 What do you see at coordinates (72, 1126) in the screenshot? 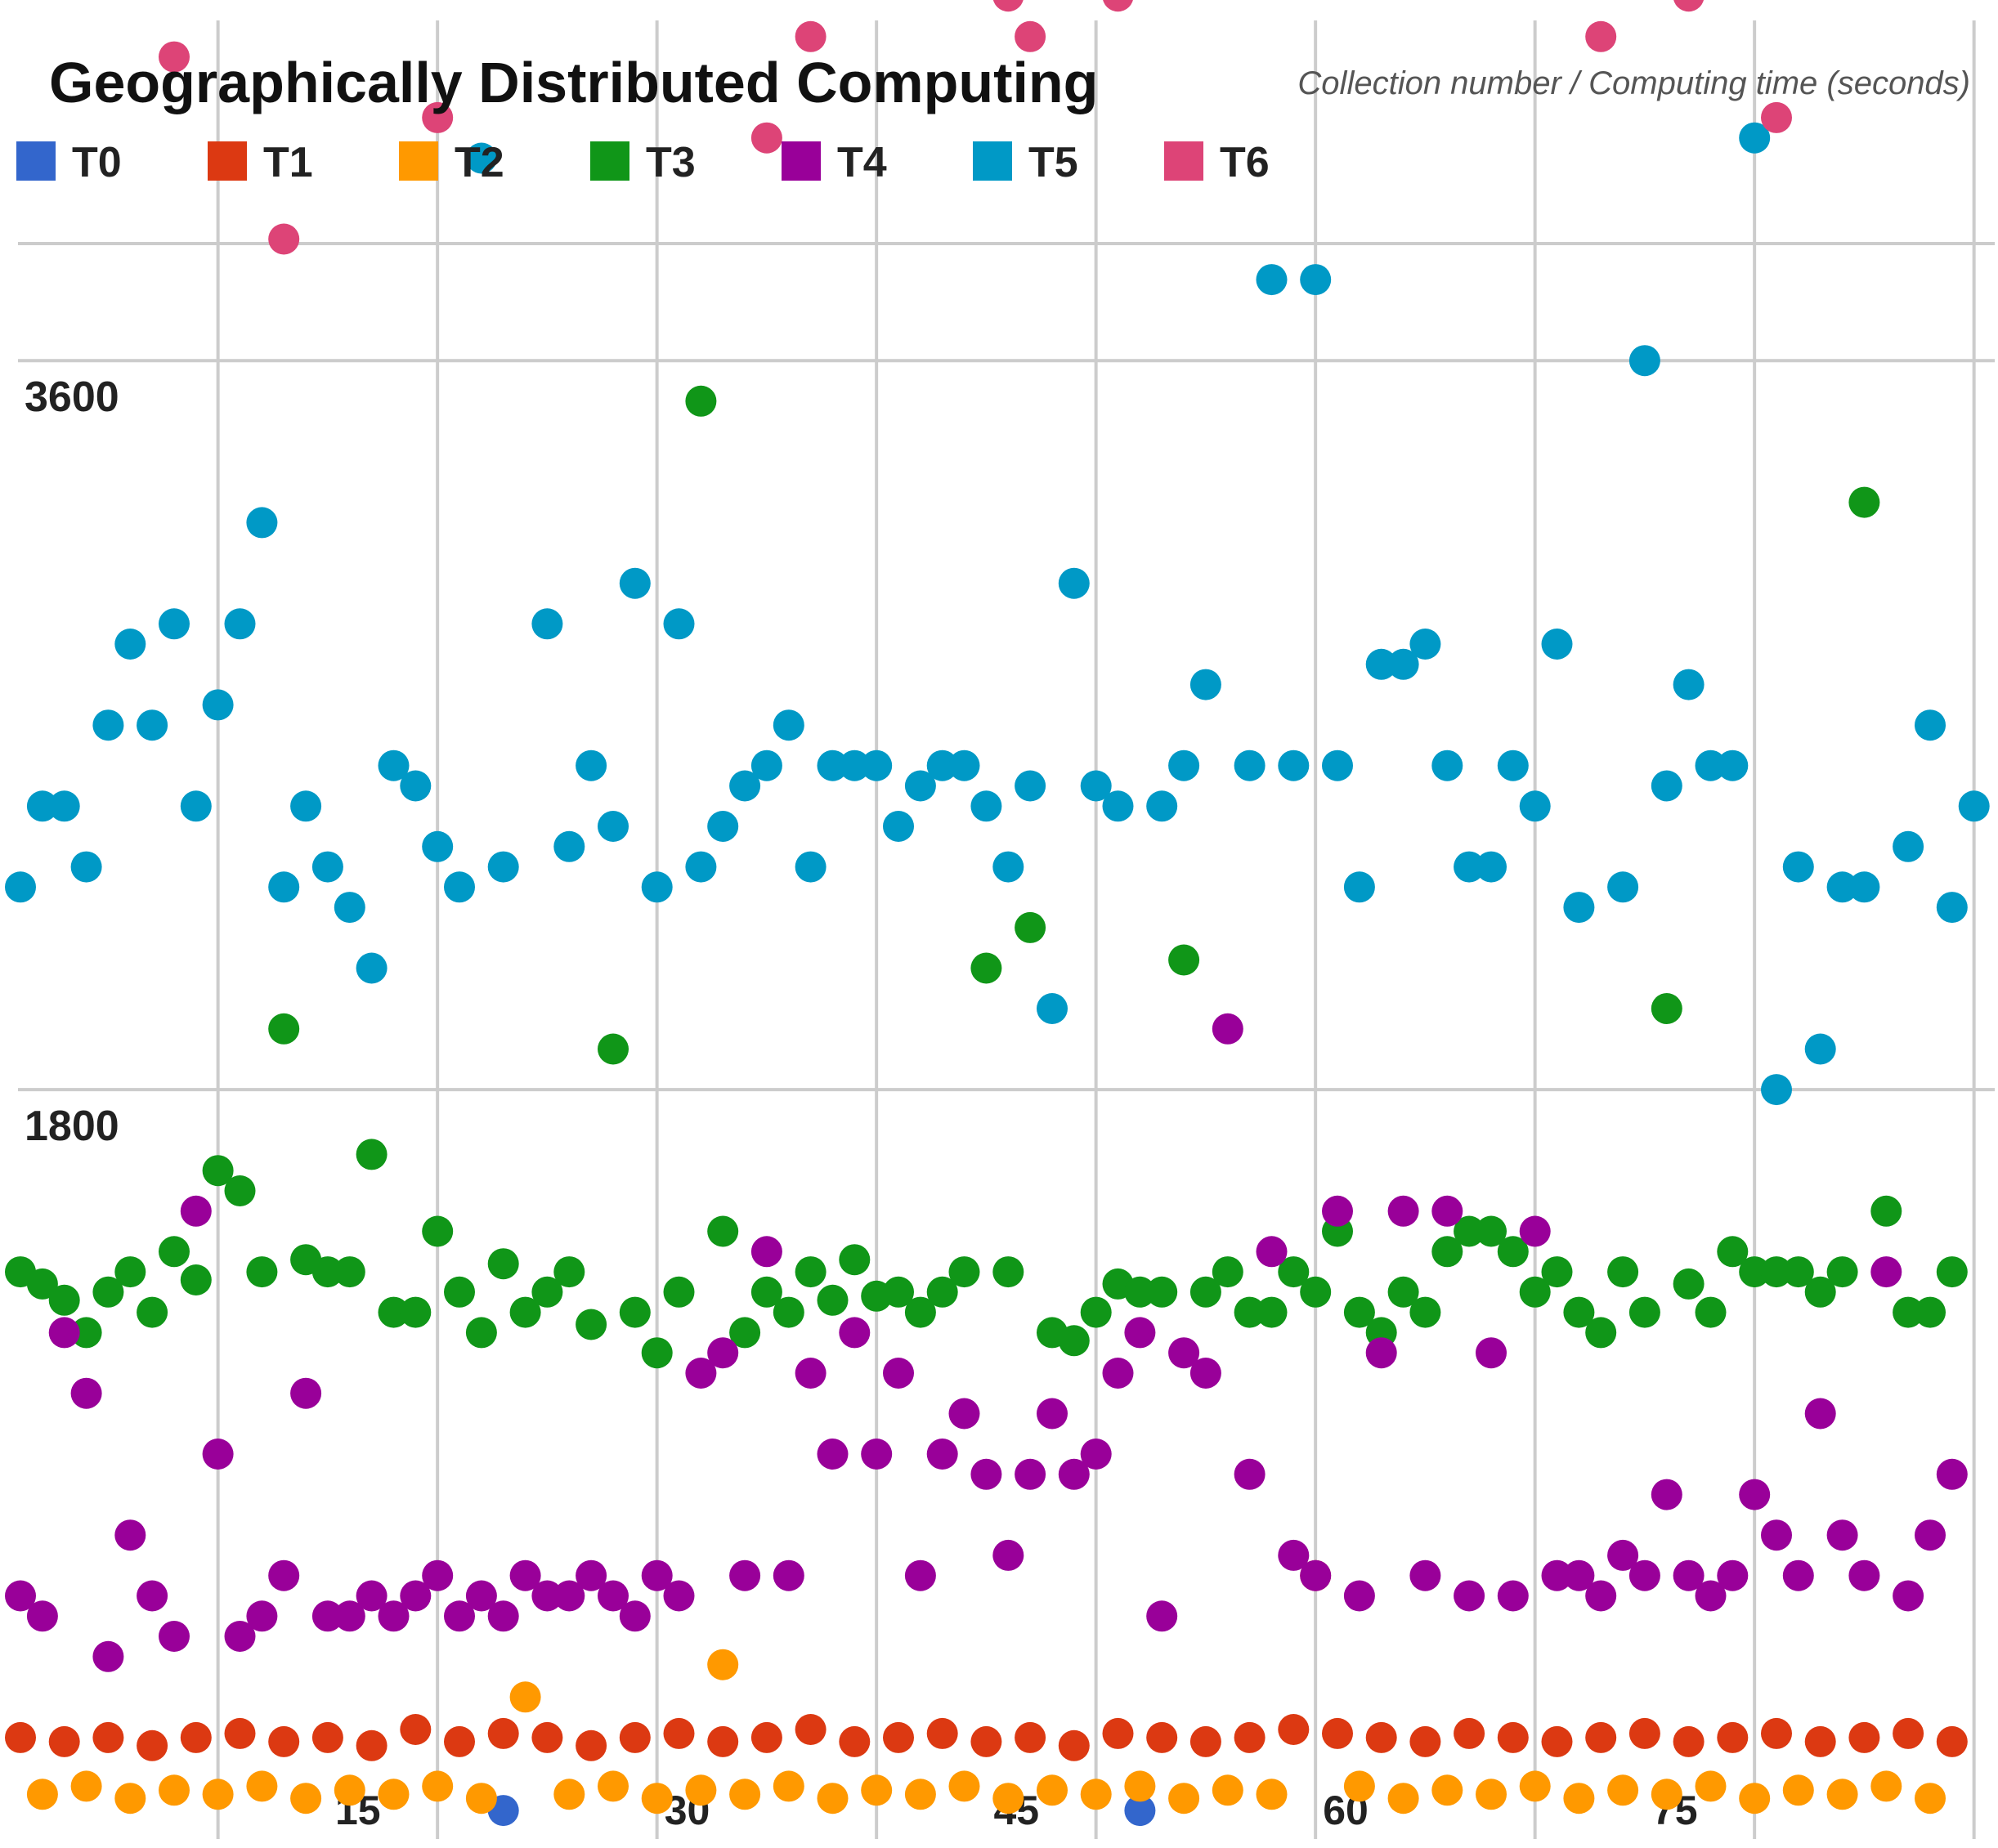
I see `y-tick-label: 1800` at bounding box center [72, 1126].